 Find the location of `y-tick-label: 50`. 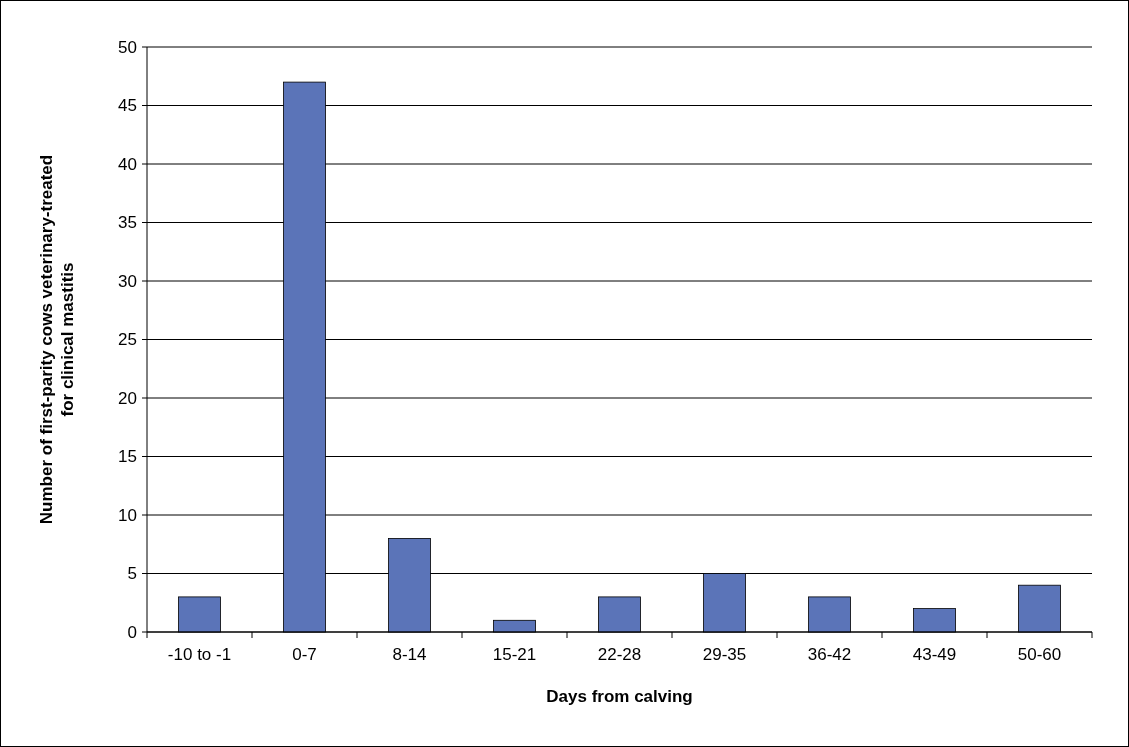

y-tick-label: 50 is located at coordinates (127, 47).